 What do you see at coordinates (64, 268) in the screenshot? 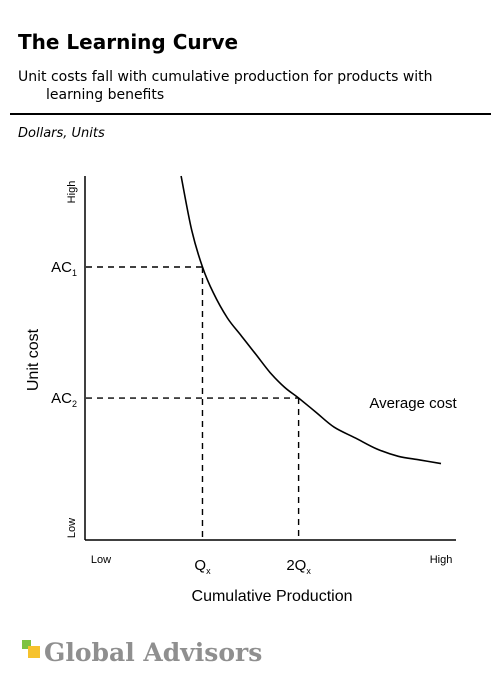
I see `annotation-ac1: AC1` at bounding box center [64, 268].